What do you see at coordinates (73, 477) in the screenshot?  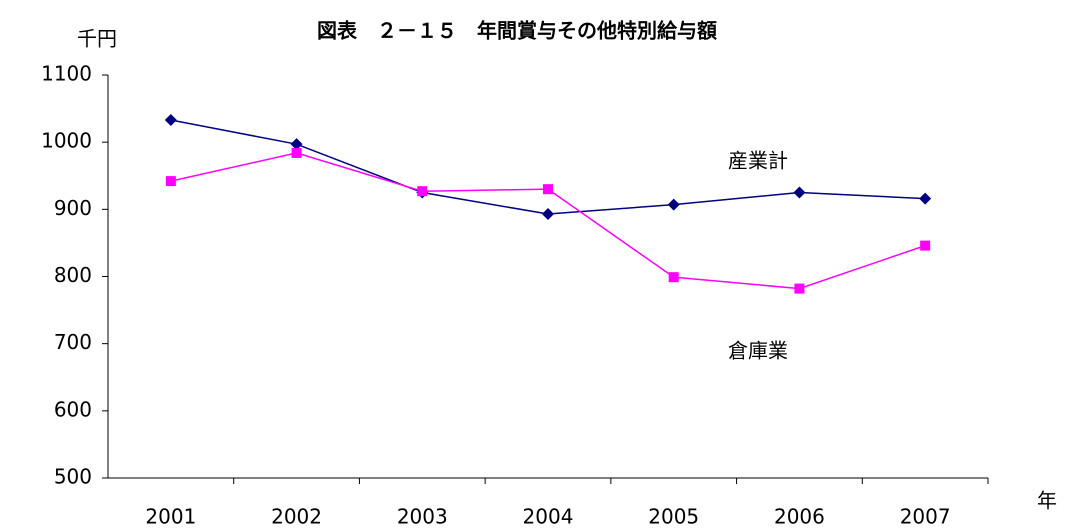 I see `y-tick-label: 500` at bounding box center [73, 477].